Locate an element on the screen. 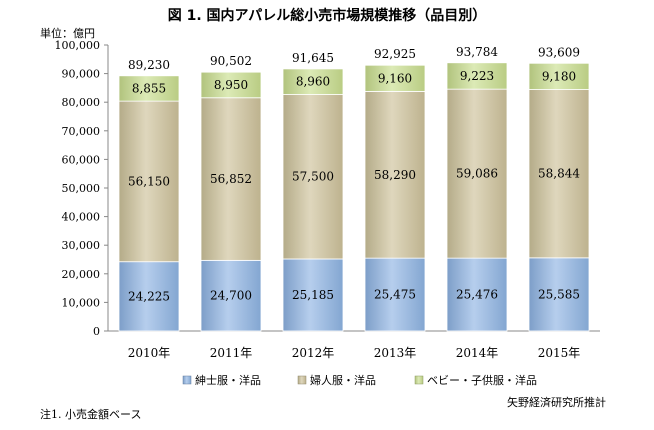 The image size is (654, 430). data-label: 56,852 is located at coordinates (231, 179).